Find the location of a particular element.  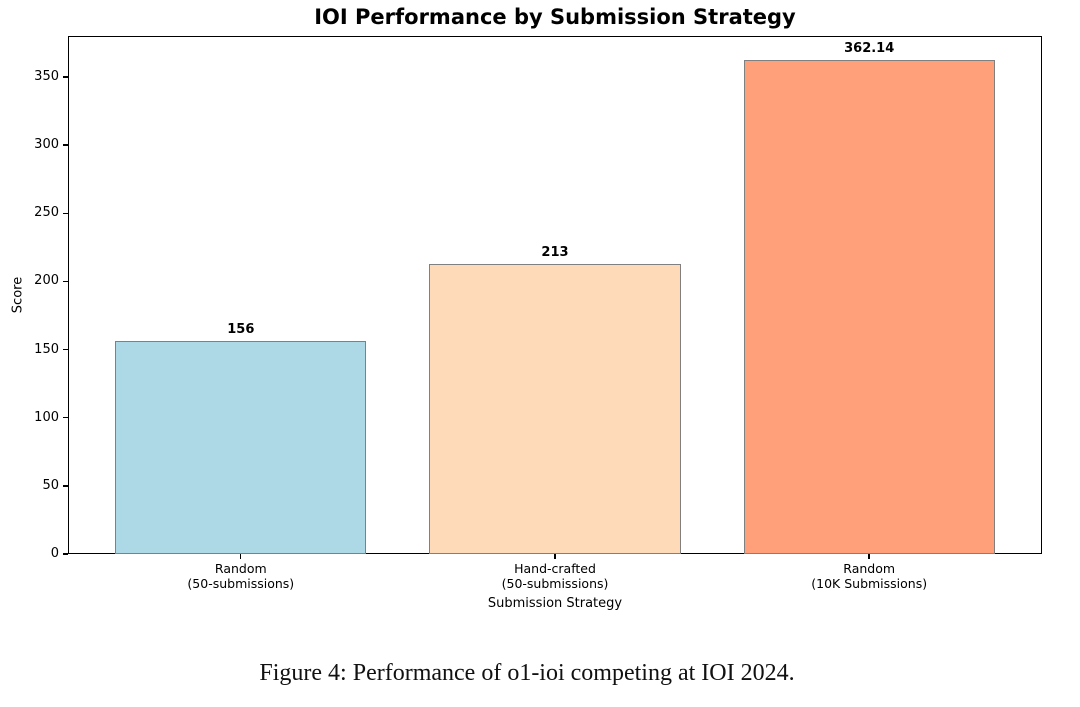

y-tick-label: 0 is located at coordinates (54, 553).